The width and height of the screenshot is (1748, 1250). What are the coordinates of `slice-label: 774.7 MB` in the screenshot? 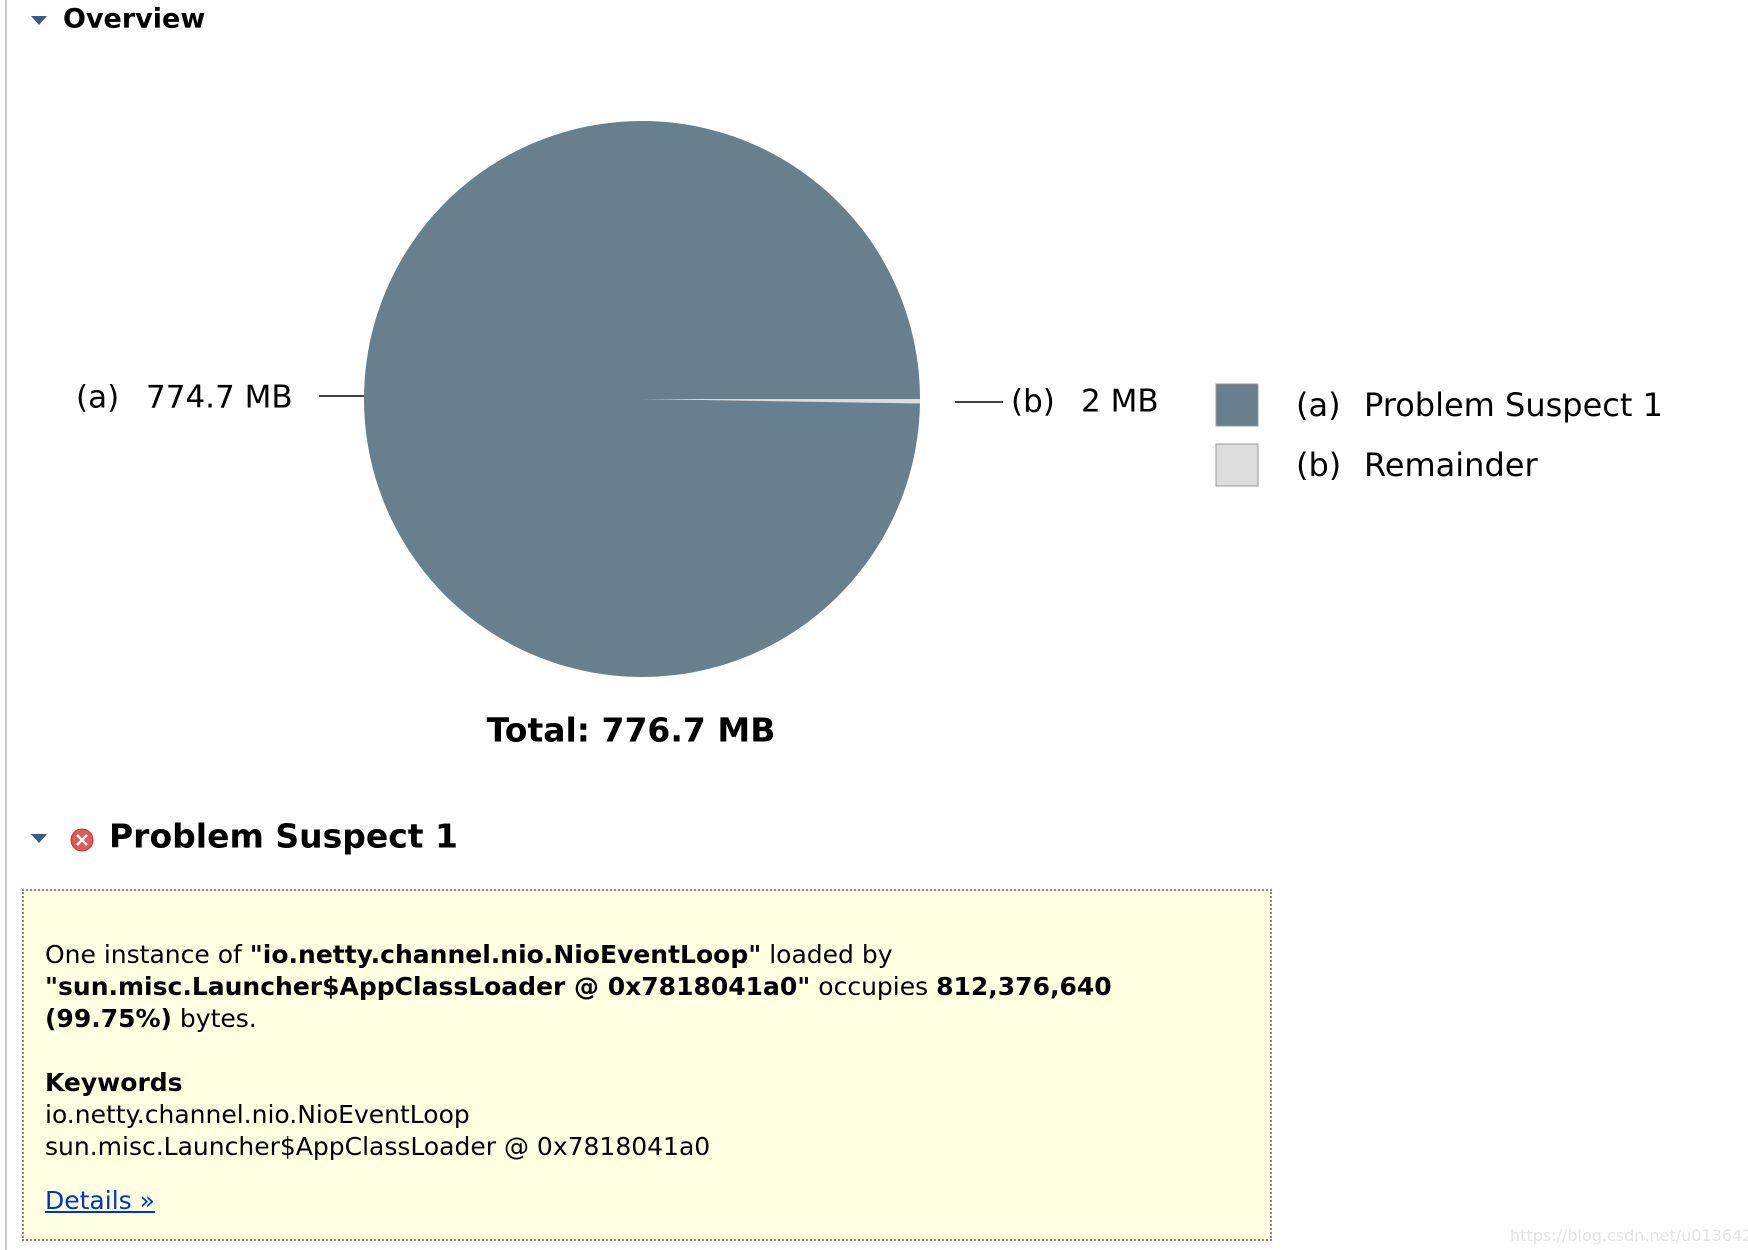 It's located at (219, 398).